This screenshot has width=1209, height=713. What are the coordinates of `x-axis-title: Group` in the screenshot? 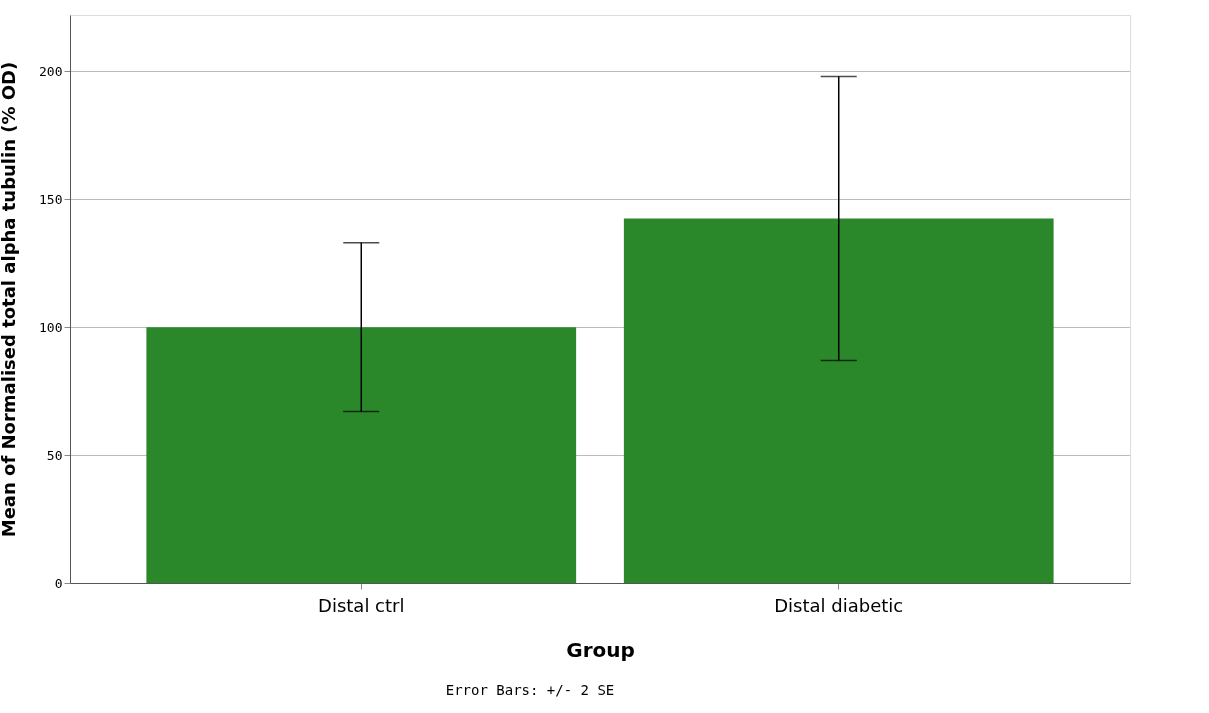 It's located at (600, 649).